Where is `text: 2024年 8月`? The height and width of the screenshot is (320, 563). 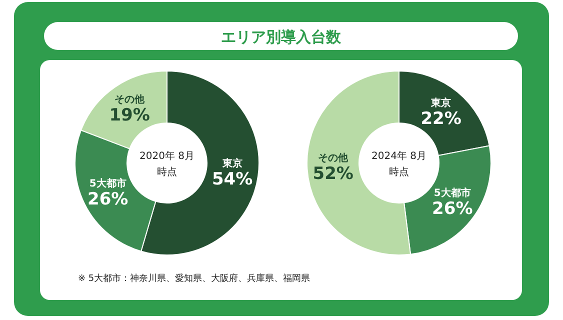 text: 2024年 8月 is located at coordinates (399, 156).